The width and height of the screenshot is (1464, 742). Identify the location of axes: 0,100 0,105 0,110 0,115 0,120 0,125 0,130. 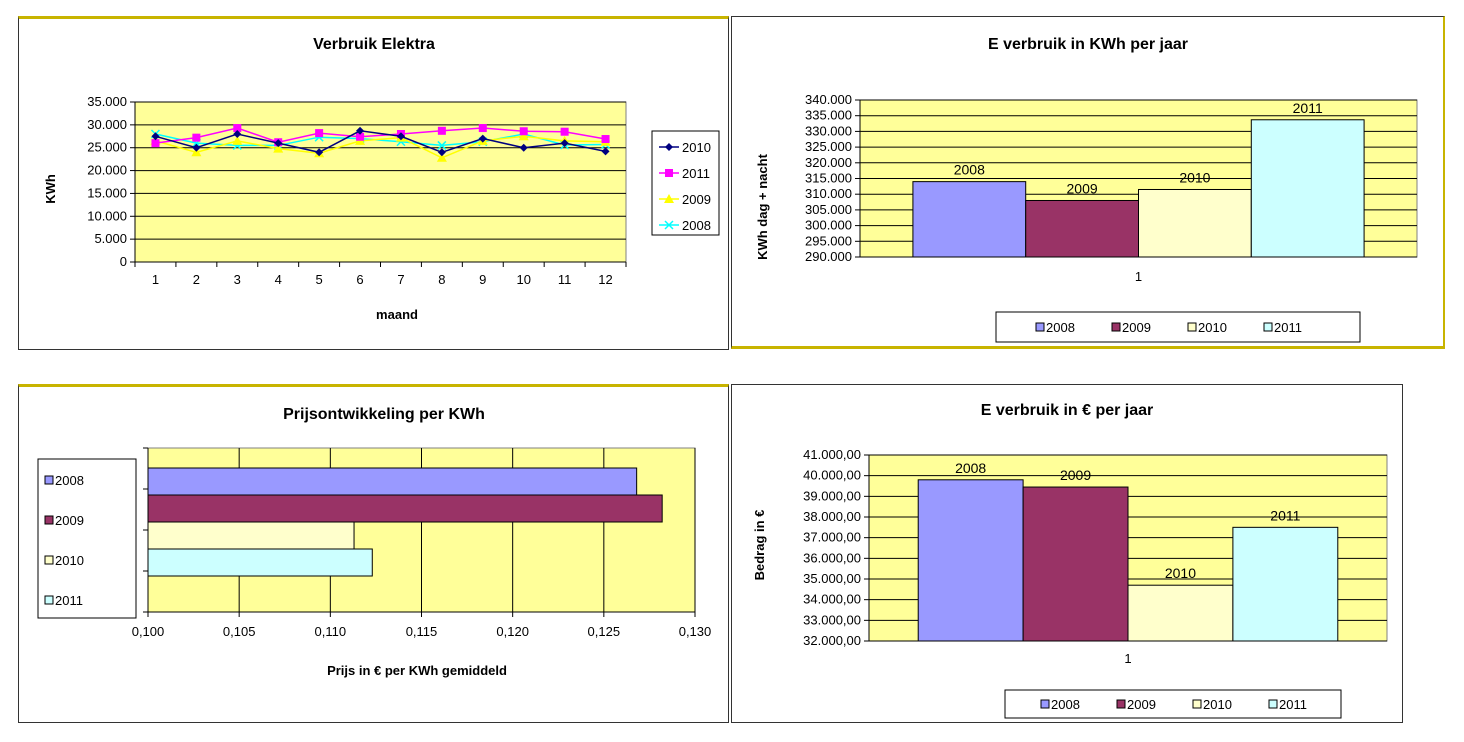
(422, 543).